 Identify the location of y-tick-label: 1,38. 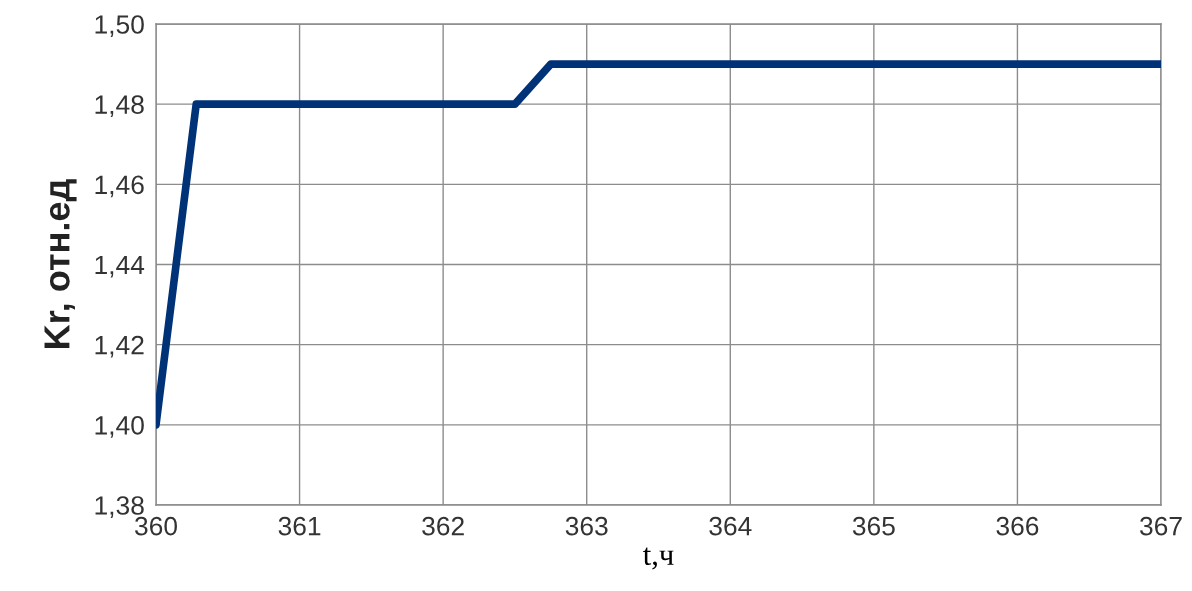
(119, 507).